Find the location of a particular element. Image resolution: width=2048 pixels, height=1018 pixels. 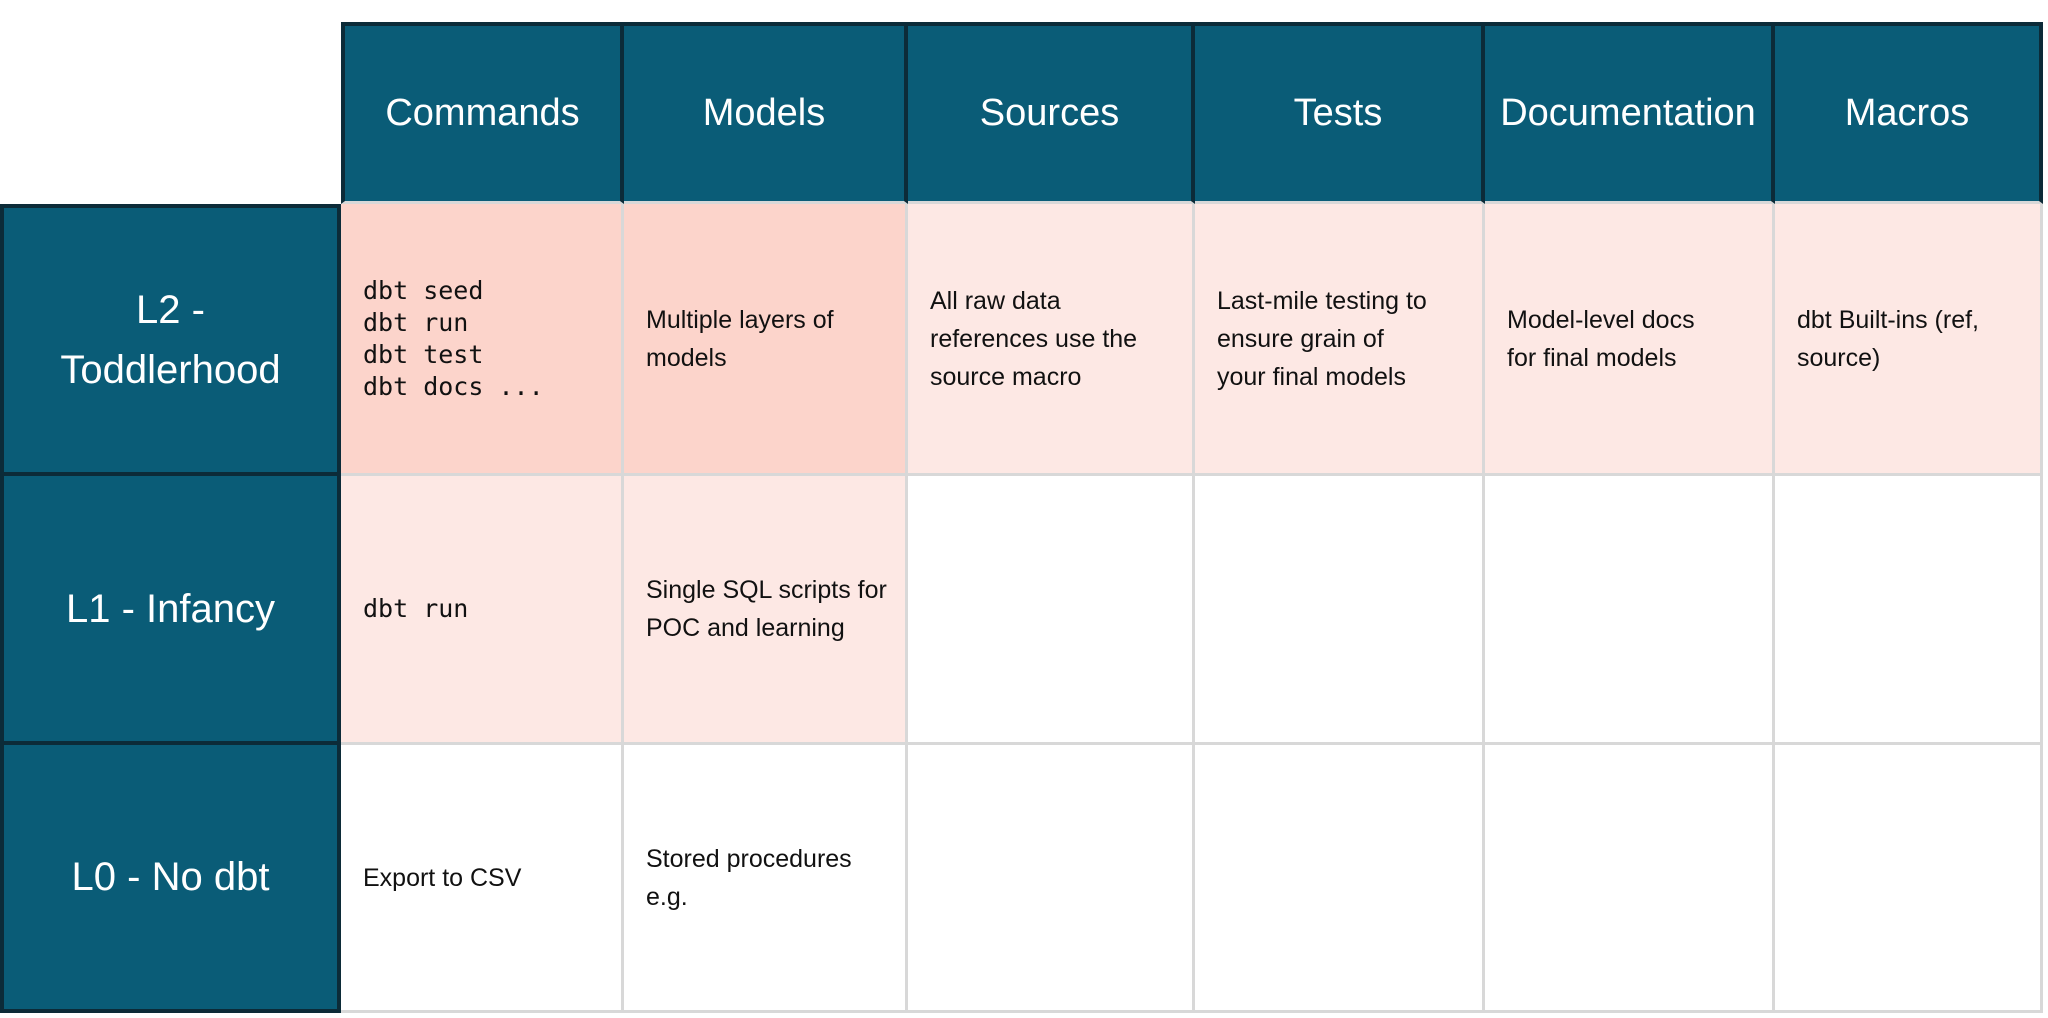

column-header-commands: Commands is located at coordinates (482, 113).